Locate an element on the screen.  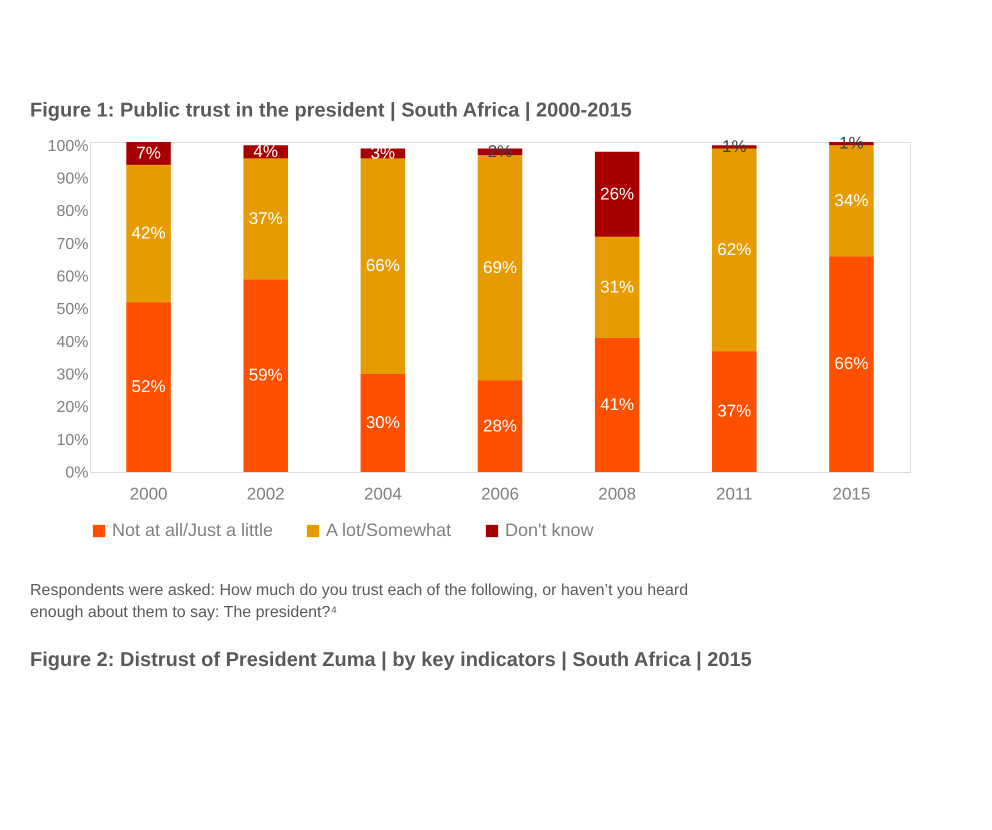
y-tick-label: 30% is located at coordinates (72, 375).